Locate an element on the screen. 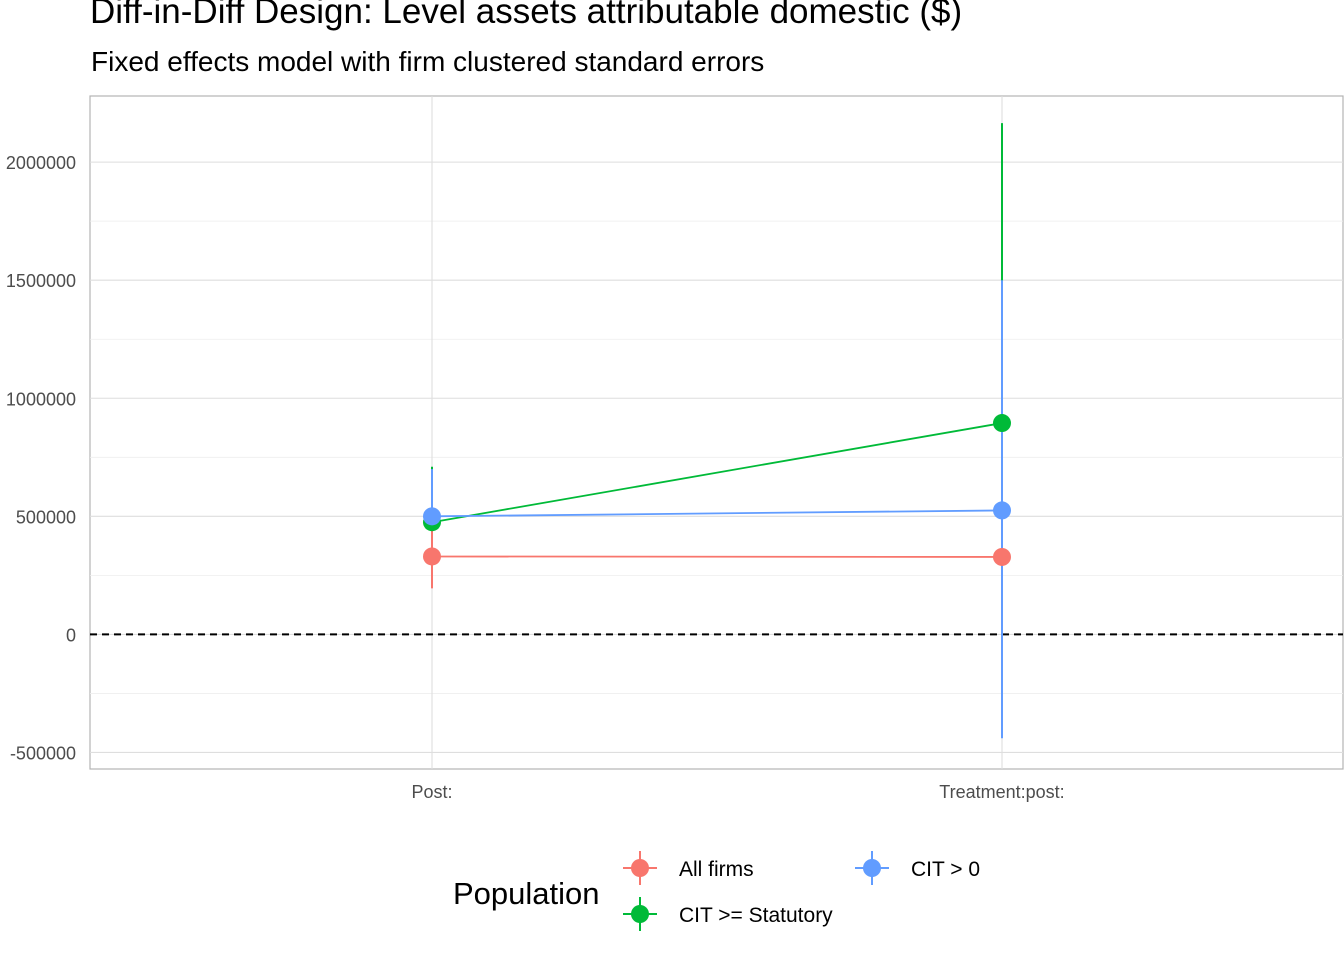  x-tick-label: Treatment:post: is located at coordinates (1001, 792).